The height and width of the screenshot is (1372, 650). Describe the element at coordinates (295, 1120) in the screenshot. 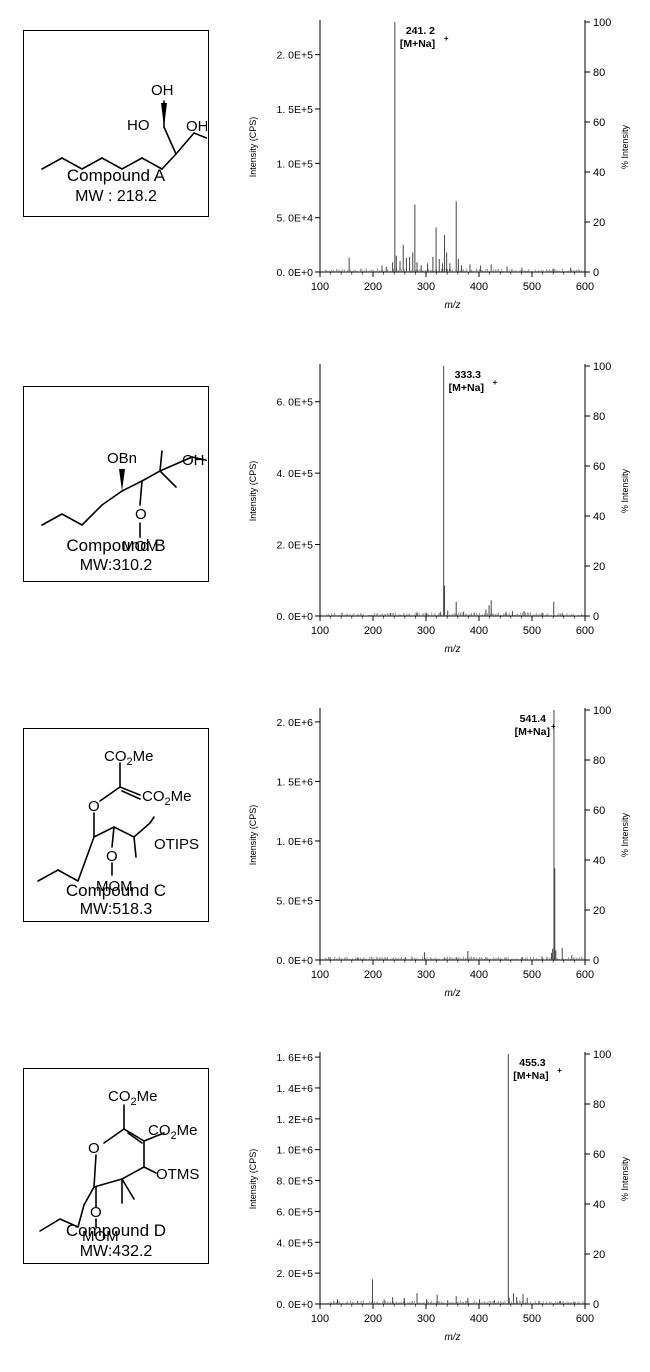

I see `y-tick-label: 1. 2E+6` at that location.